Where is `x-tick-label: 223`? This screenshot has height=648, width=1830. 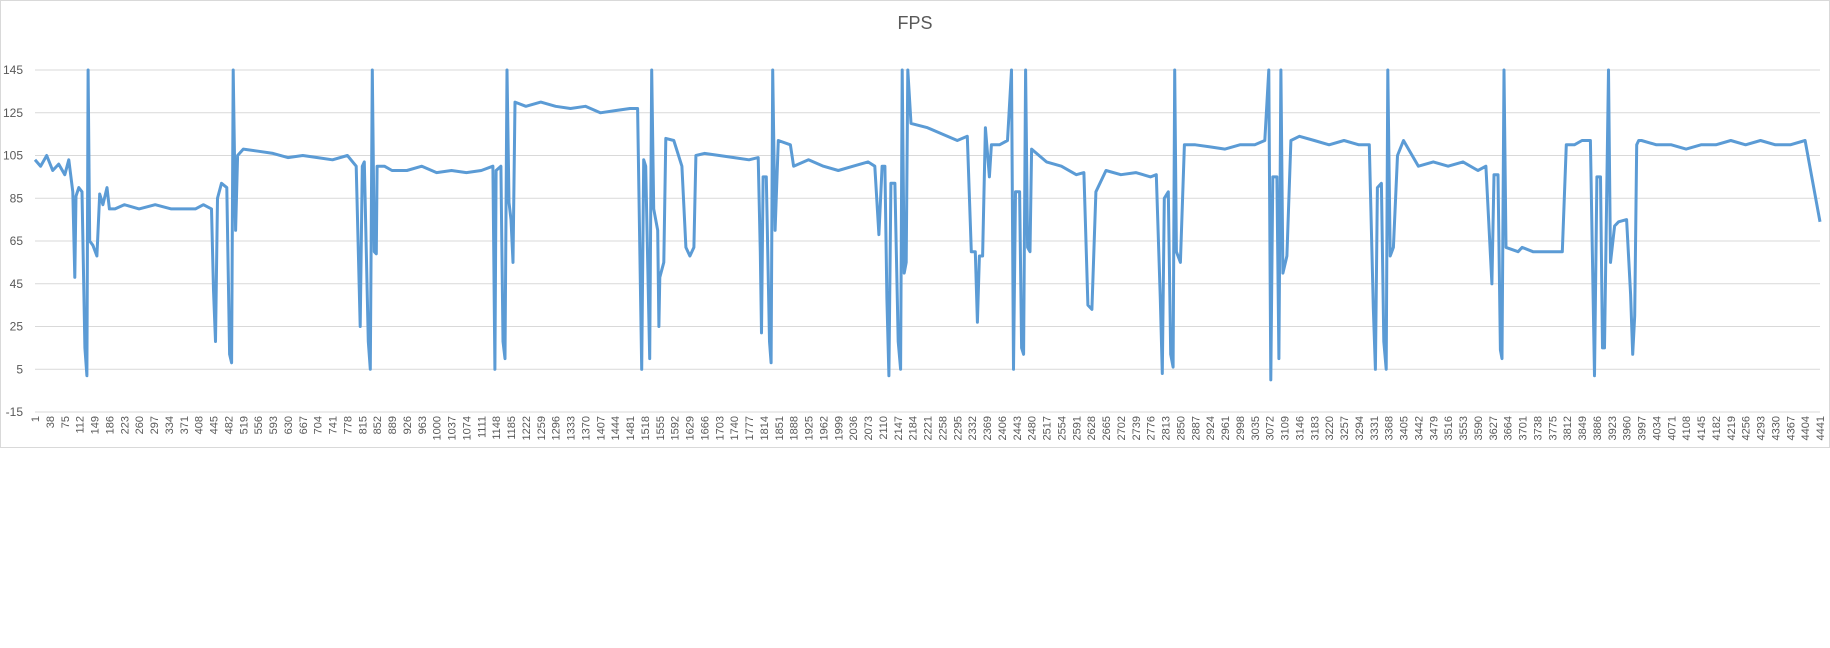
x-tick-label: 223 is located at coordinates (125, 425).